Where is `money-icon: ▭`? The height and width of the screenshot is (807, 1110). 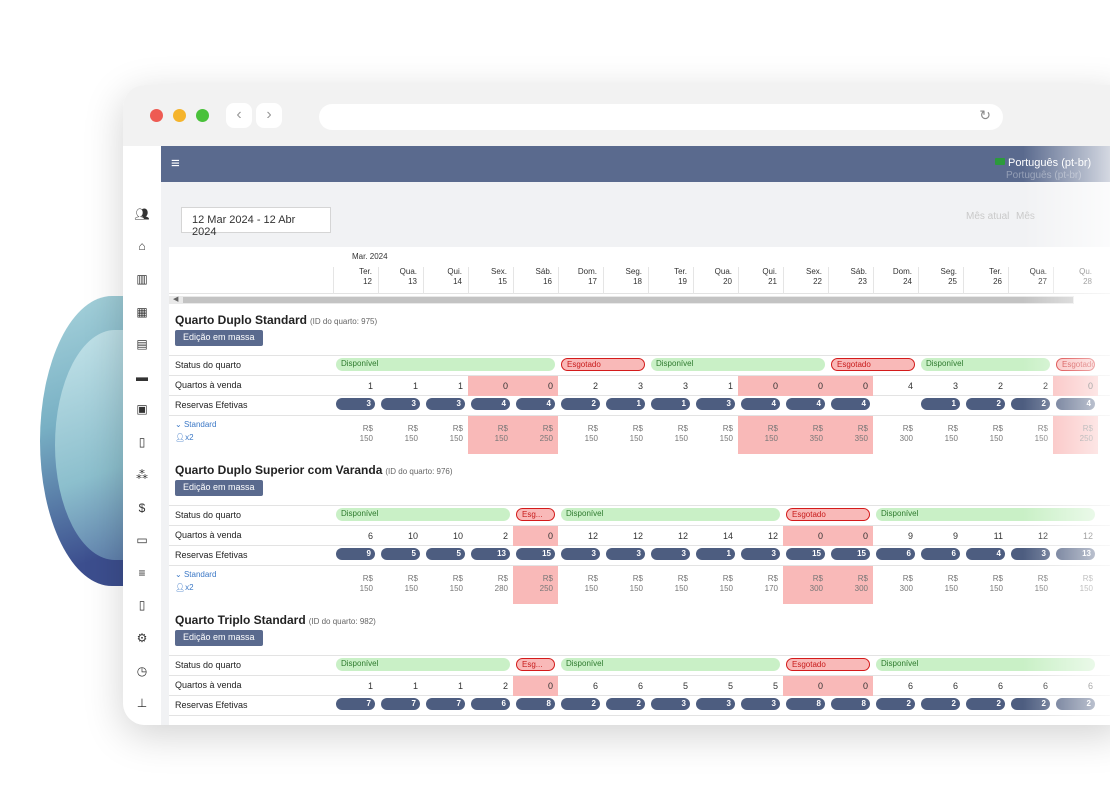 money-icon: ▭ is located at coordinates (142, 540).